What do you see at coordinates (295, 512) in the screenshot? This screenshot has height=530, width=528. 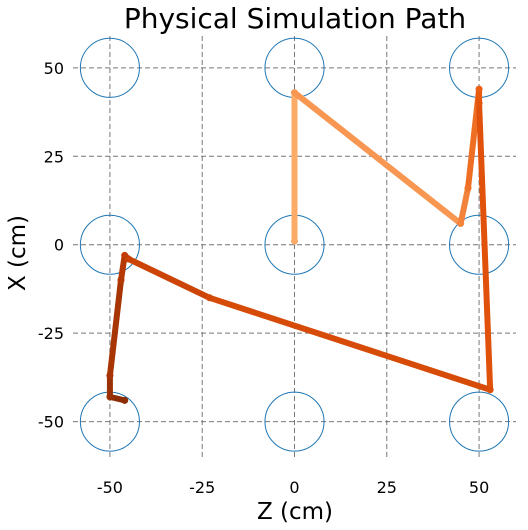 I see `x-axis-label: Z (cm)` at bounding box center [295, 512].